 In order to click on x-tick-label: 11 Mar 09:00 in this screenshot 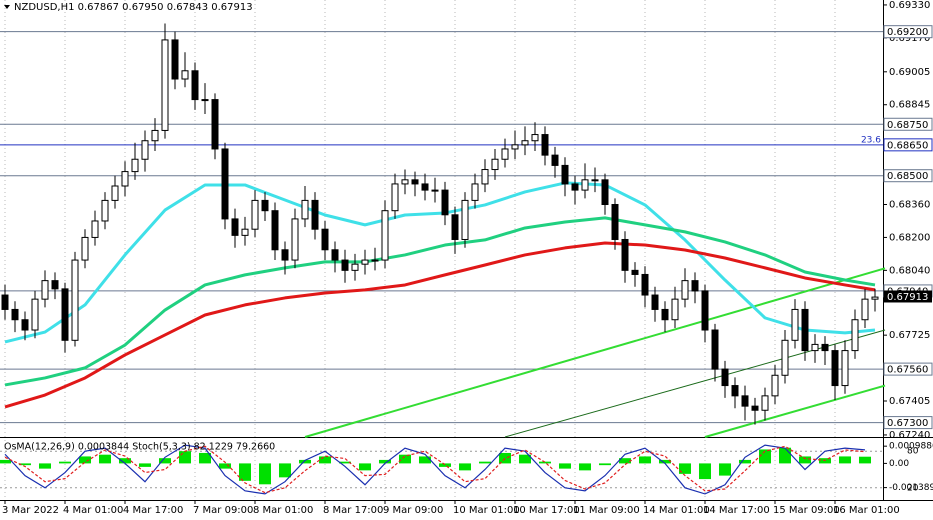, I will do `click(606, 510)`.